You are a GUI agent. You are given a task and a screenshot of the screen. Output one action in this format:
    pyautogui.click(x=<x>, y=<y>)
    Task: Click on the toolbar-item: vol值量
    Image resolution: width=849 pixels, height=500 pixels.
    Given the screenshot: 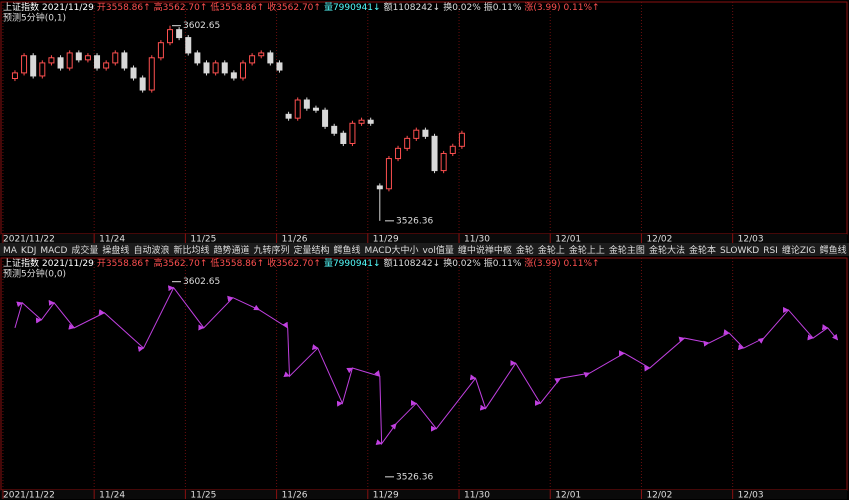 What is the action you would take?
    pyautogui.click(x=438, y=250)
    